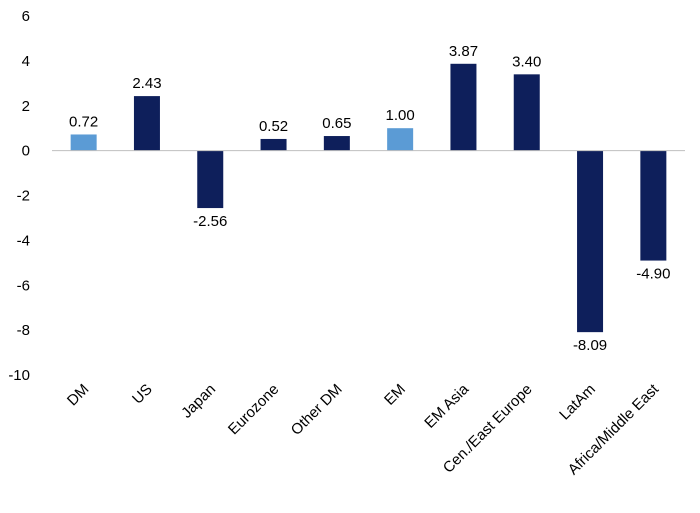 The width and height of the screenshot is (700, 513). Describe the element at coordinates (590, 345) in the screenshot. I see `data-label: -8.09` at that location.